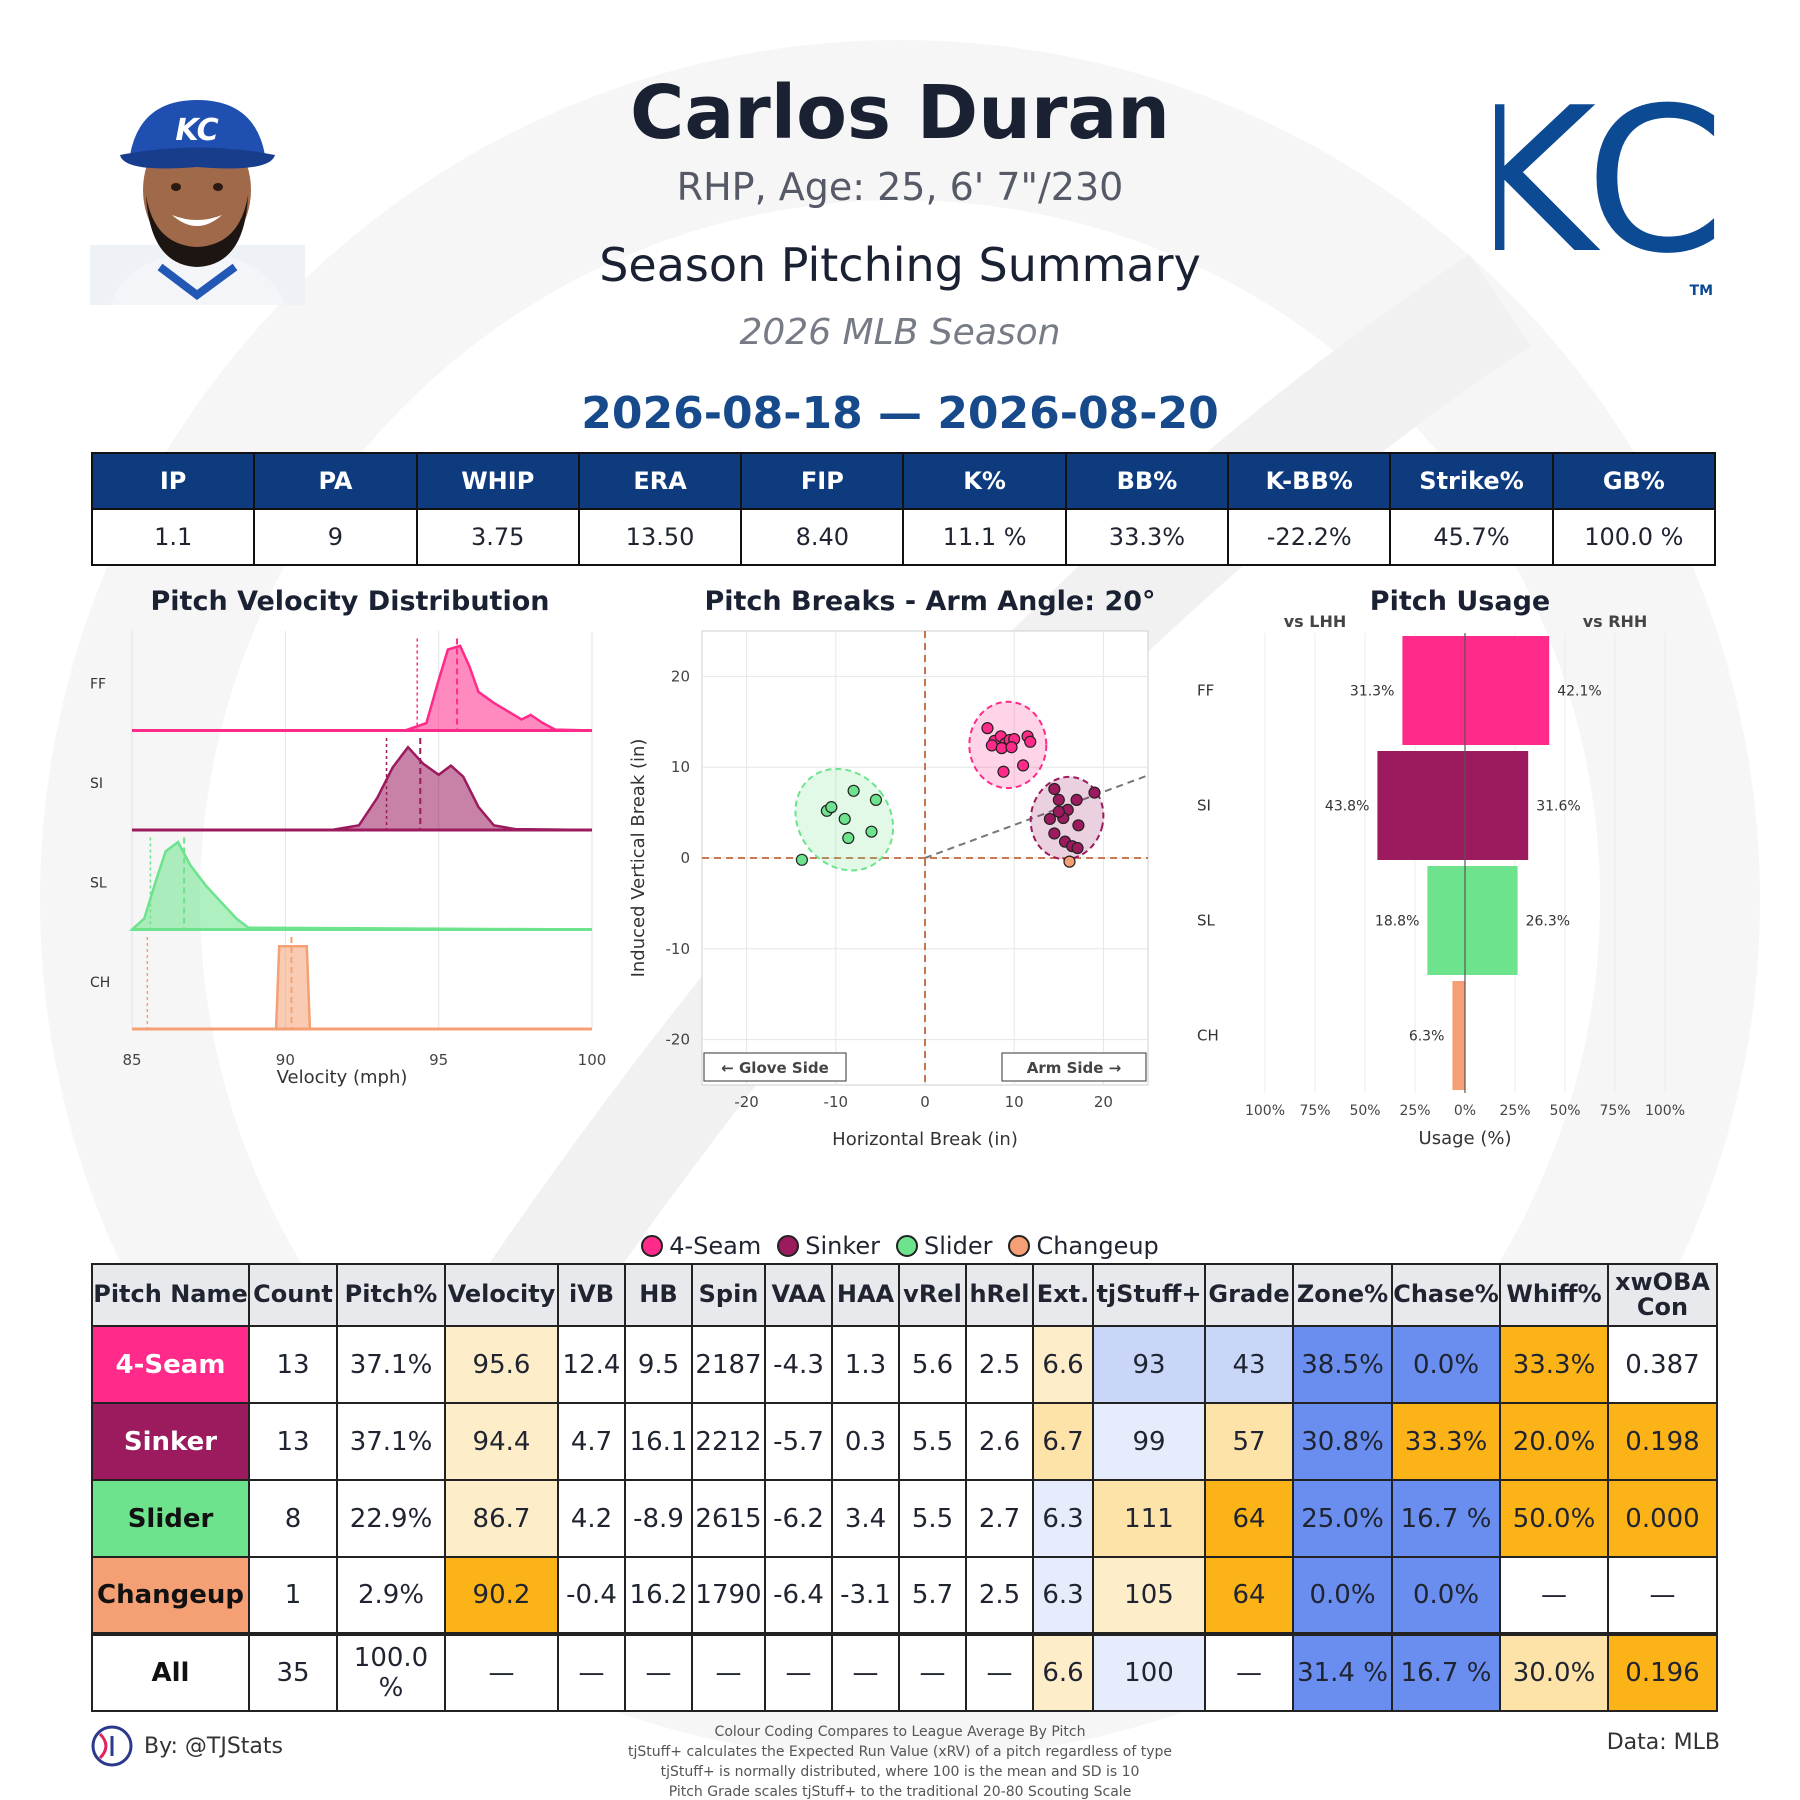 This screenshot has height=1800, width=1800. Describe the element at coordinates (903, 481) in the screenshot. I see `stats-header-row: IP PA WHIP ERA FIP K% BB% K-BB% Strike% GB%` at that location.